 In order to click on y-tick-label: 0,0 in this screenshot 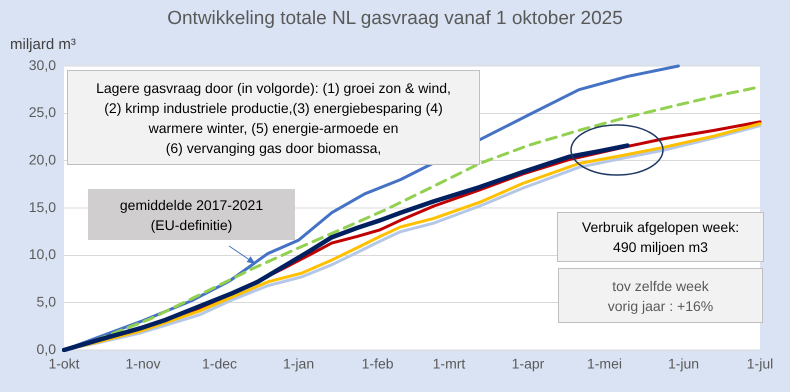, I will do `click(46, 348)`.